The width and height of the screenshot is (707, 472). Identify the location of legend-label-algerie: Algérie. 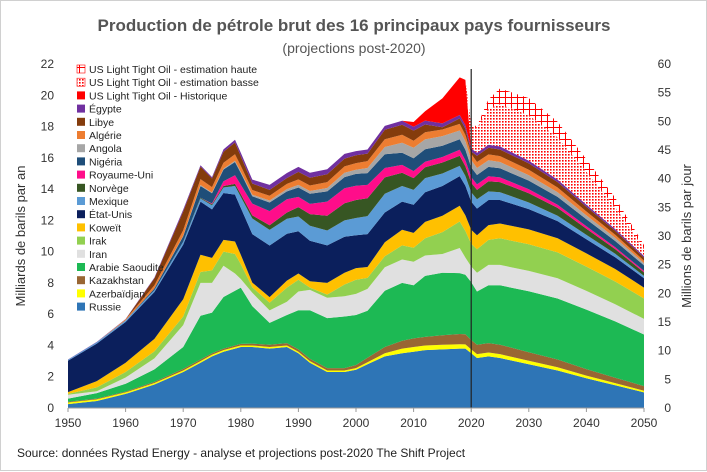
(105, 136).